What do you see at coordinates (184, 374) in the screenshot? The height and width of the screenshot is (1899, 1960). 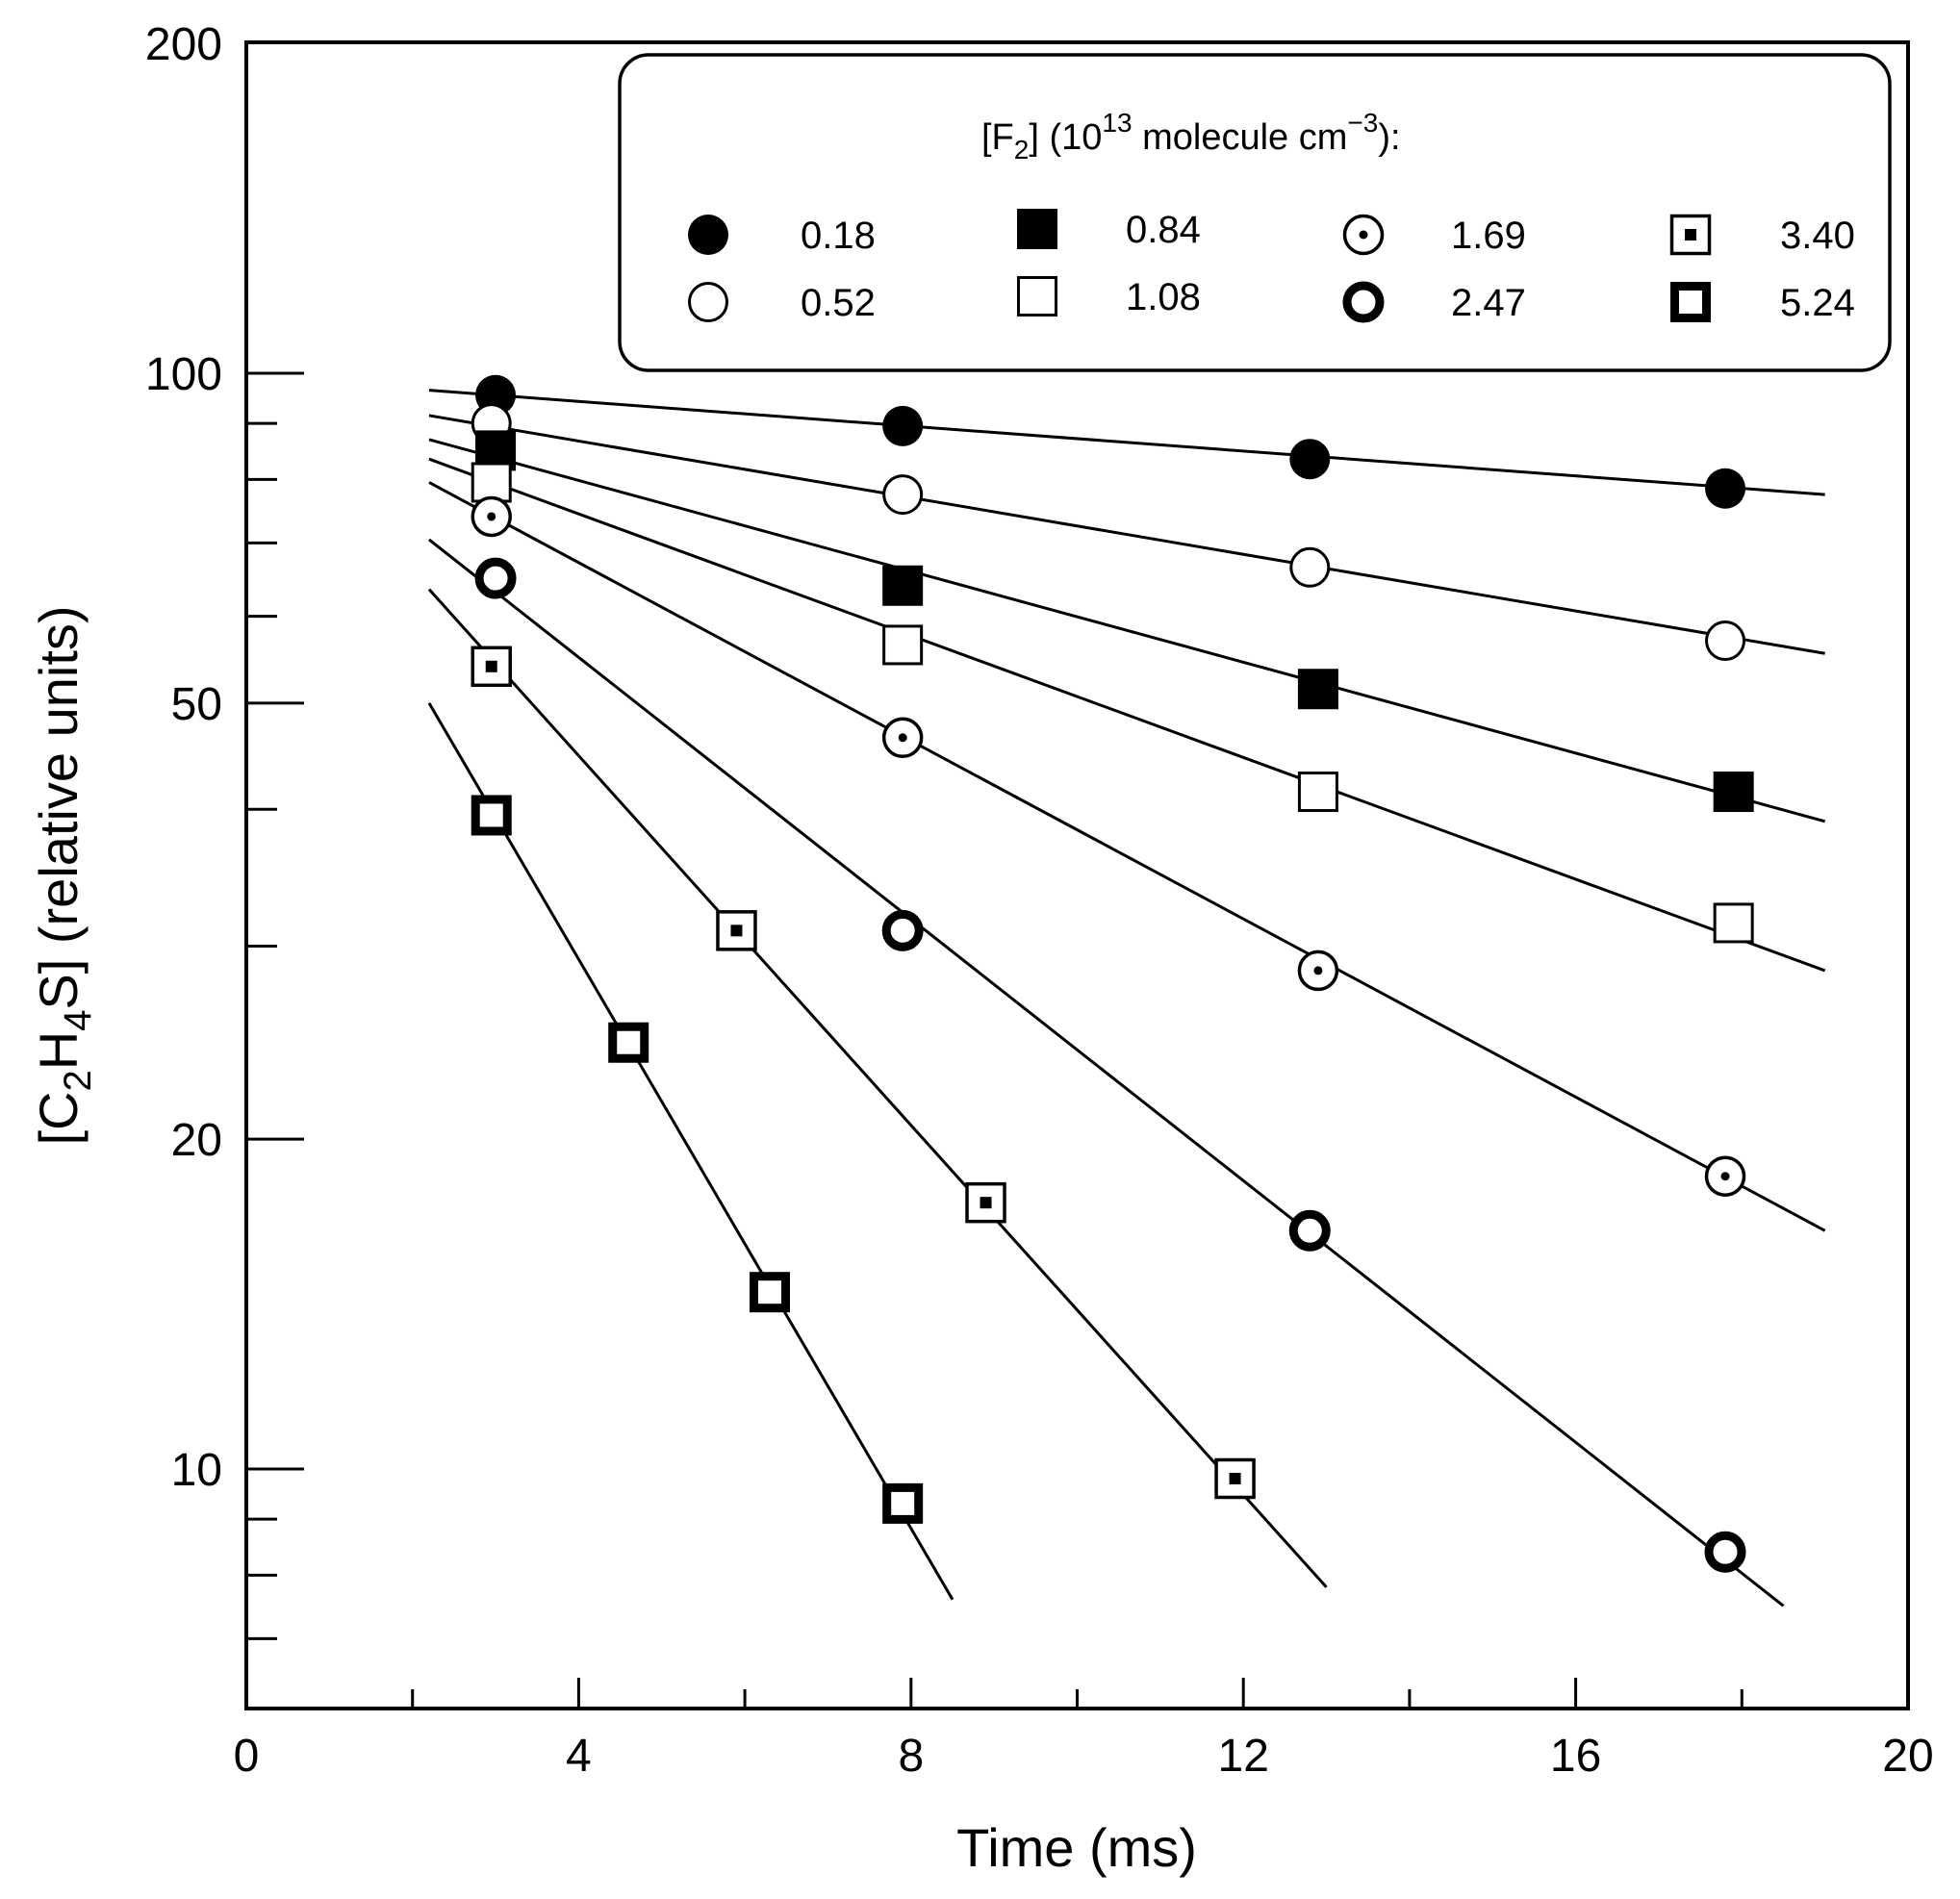 I see `y-tick-label: 100` at bounding box center [184, 374].